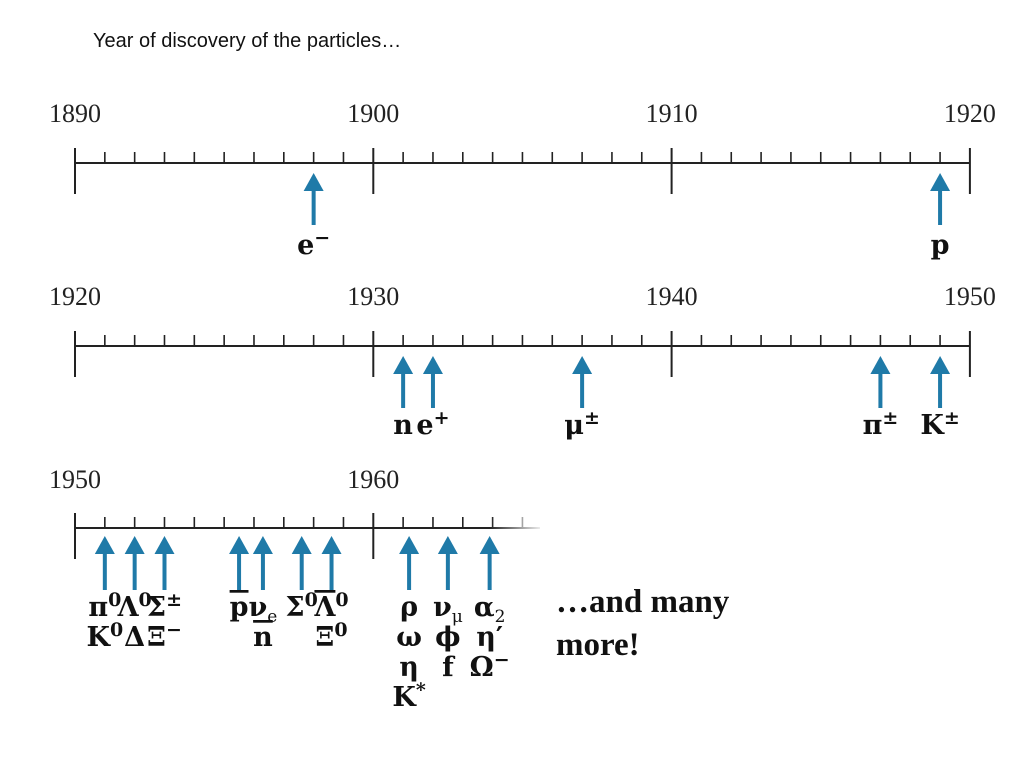 This screenshot has width=1024, height=768. What do you see at coordinates (302, 579) in the screenshot?
I see `discovery-marker: Σ0​` at bounding box center [302, 579].